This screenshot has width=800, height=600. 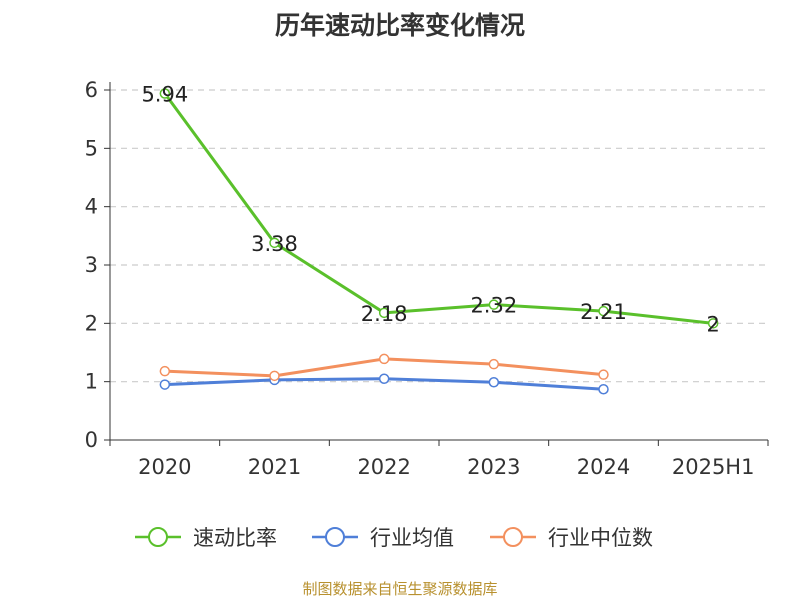 I want to click on data-label: 2, so click(x=712, y=324).